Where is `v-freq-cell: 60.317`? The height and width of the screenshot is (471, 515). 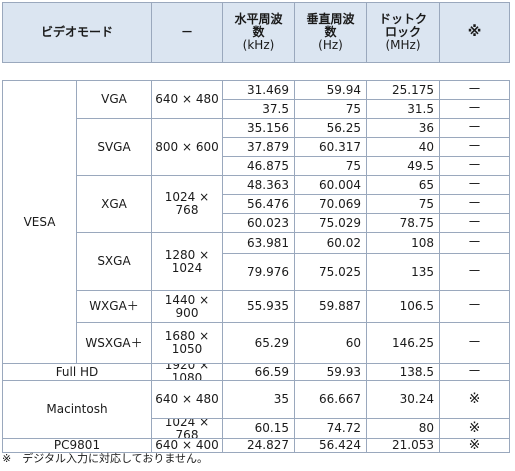
v-freq-cell: 60.317 is located at coordinates (330, 147).